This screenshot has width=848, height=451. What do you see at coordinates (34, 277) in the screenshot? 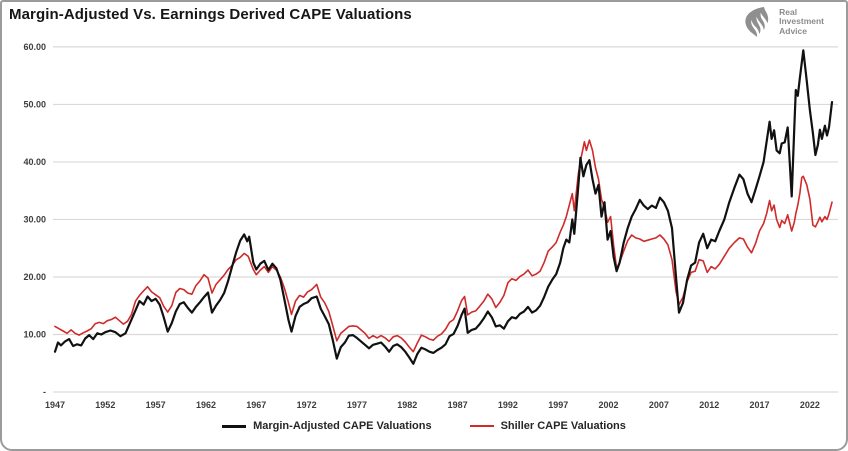
I see `y-tick-label: 20.00` at bounding box center [34, 277].